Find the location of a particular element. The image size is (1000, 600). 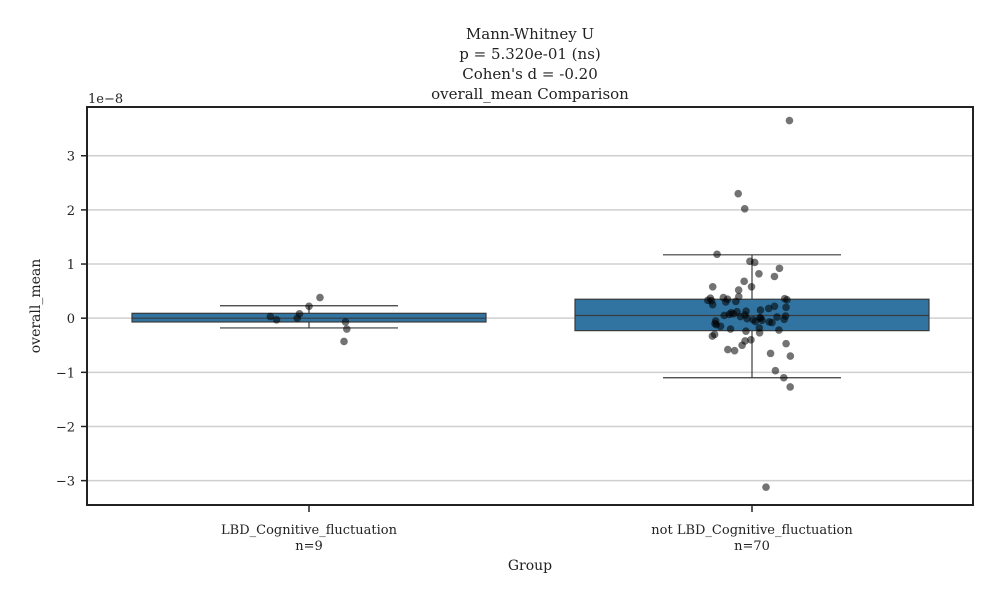

y-axis: −3 −2 −1 0 1 2 3 is located at coordinates (71, 320).